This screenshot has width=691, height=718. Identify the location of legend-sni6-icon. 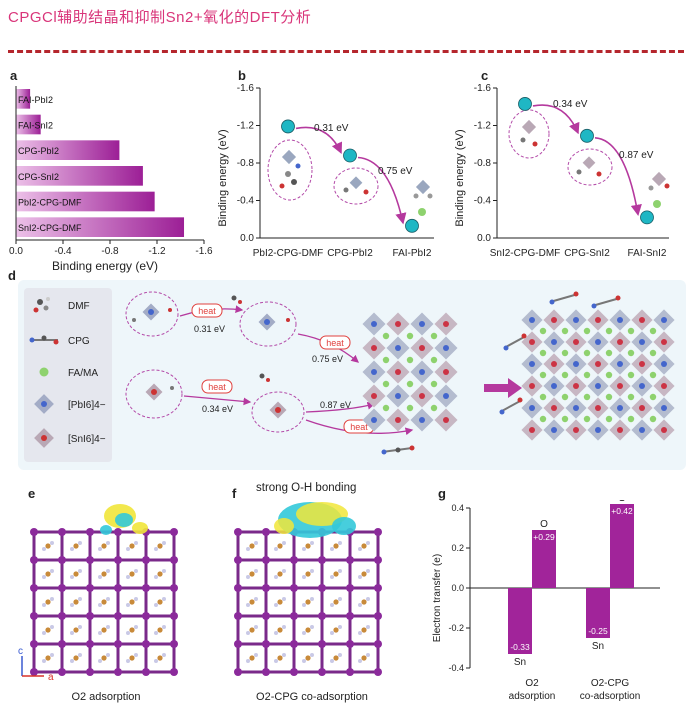
(44, 438).